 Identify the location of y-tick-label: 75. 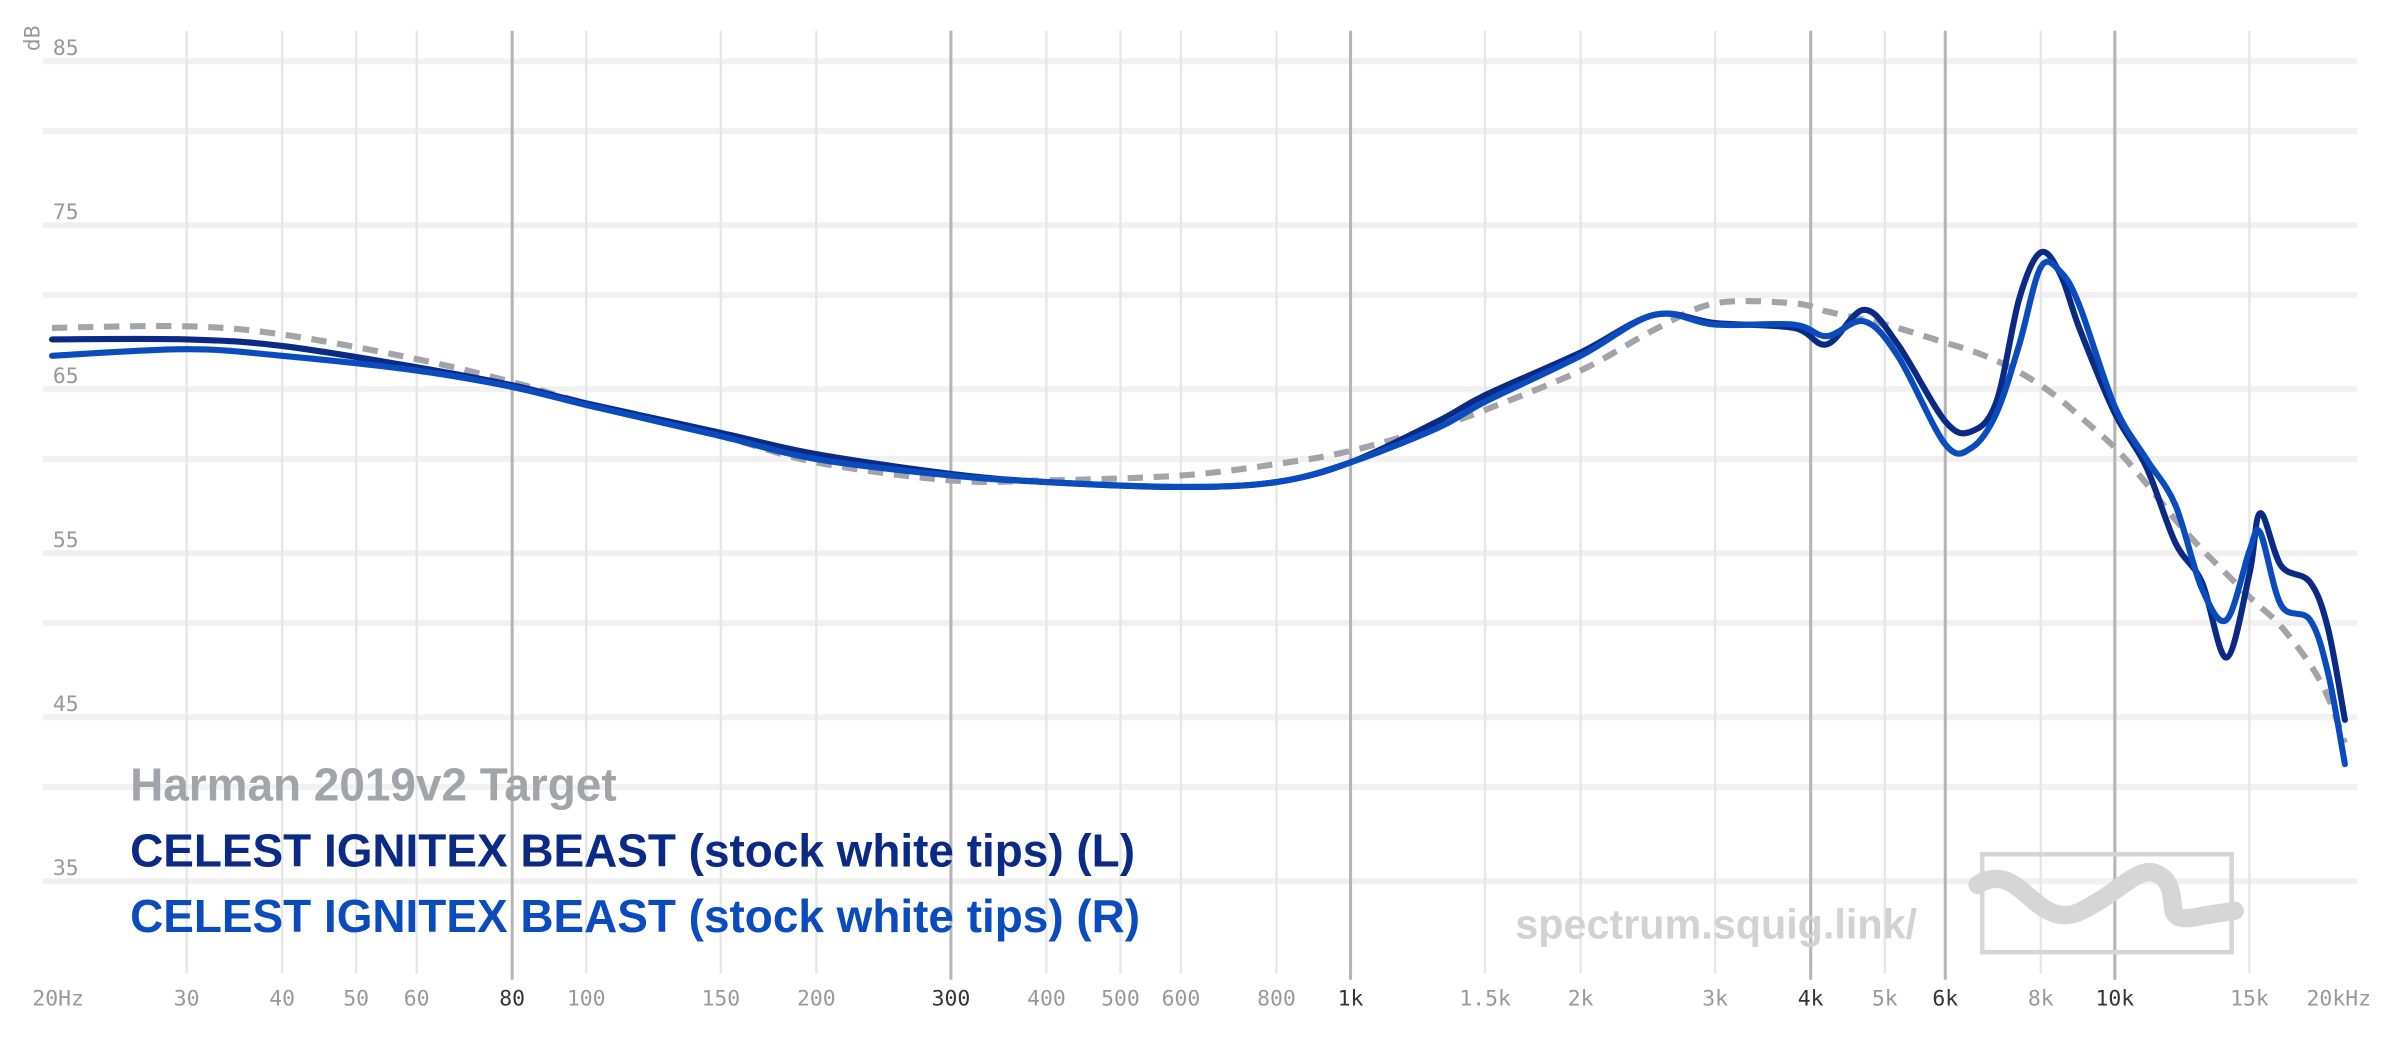
(66, 212).